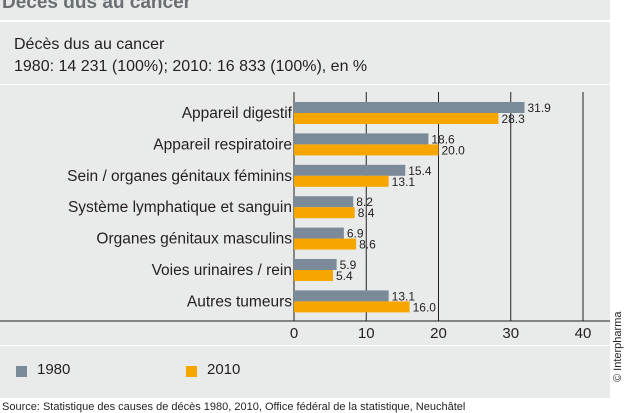 Image resolution: width=630 pixels, height=413 pixels. What do you see at coordinates (89, 44) in the screenshot?
I see `chart-subtitle: Décès dus au cancer` at bounding box center [89, 44].